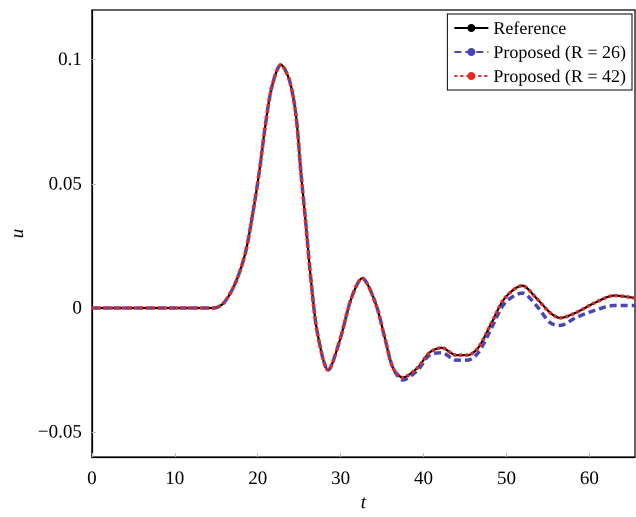 This screenshot has width=636, height=517. Describe the element at coordinates (70, 59) in the screenshot. I see `y-tick-label: 0.1` at that location.